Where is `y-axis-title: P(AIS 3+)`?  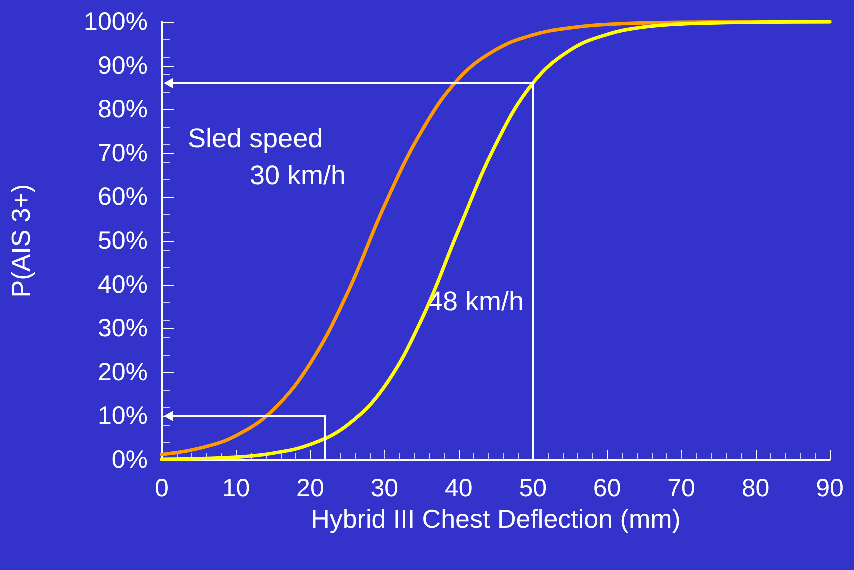
y-axis-title: P(AIS 3+) is located at coordinates (21, 241).